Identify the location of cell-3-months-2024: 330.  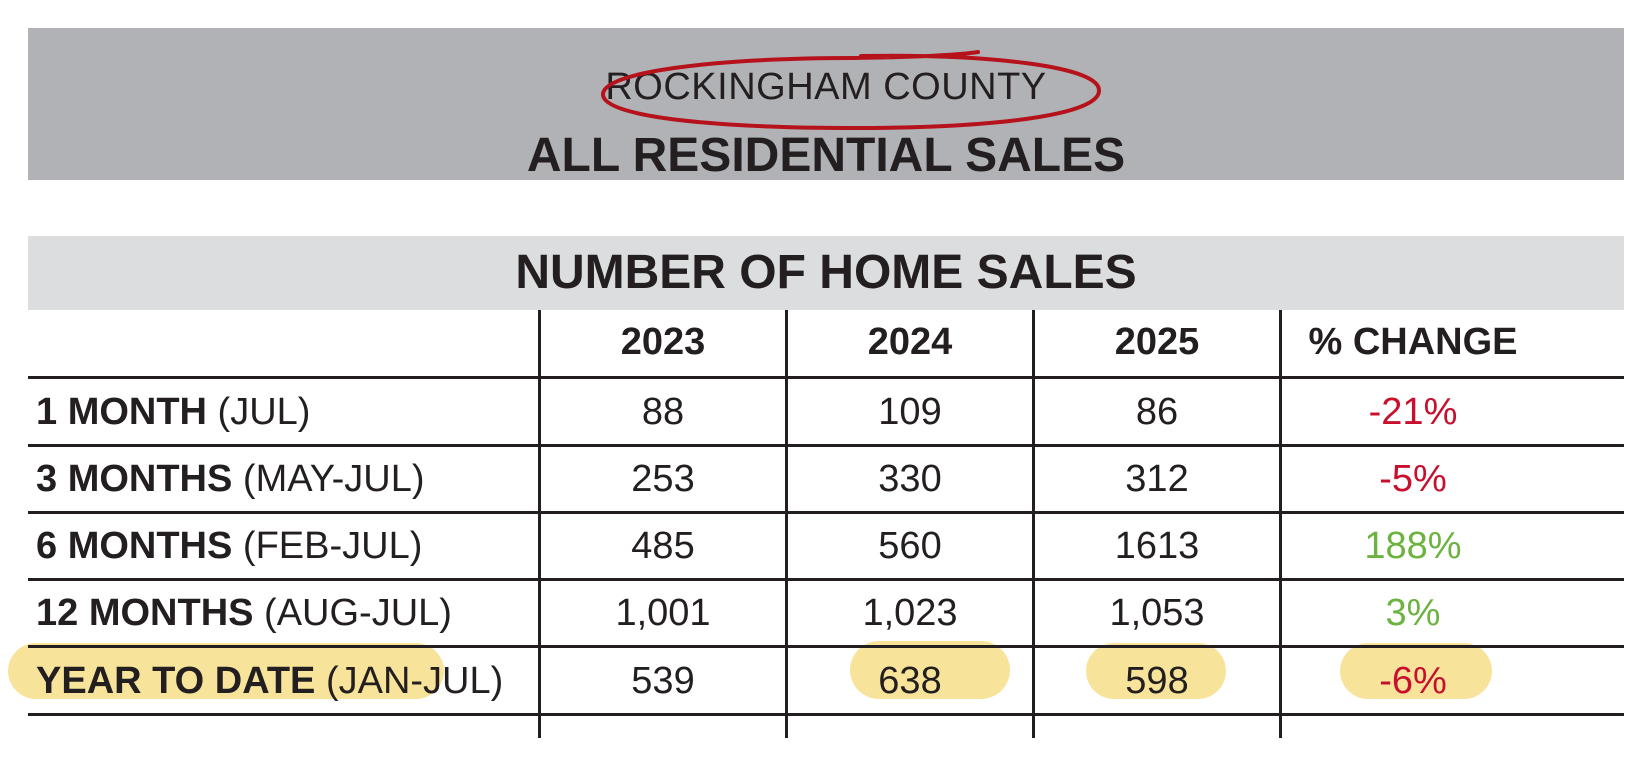
(910, 479).